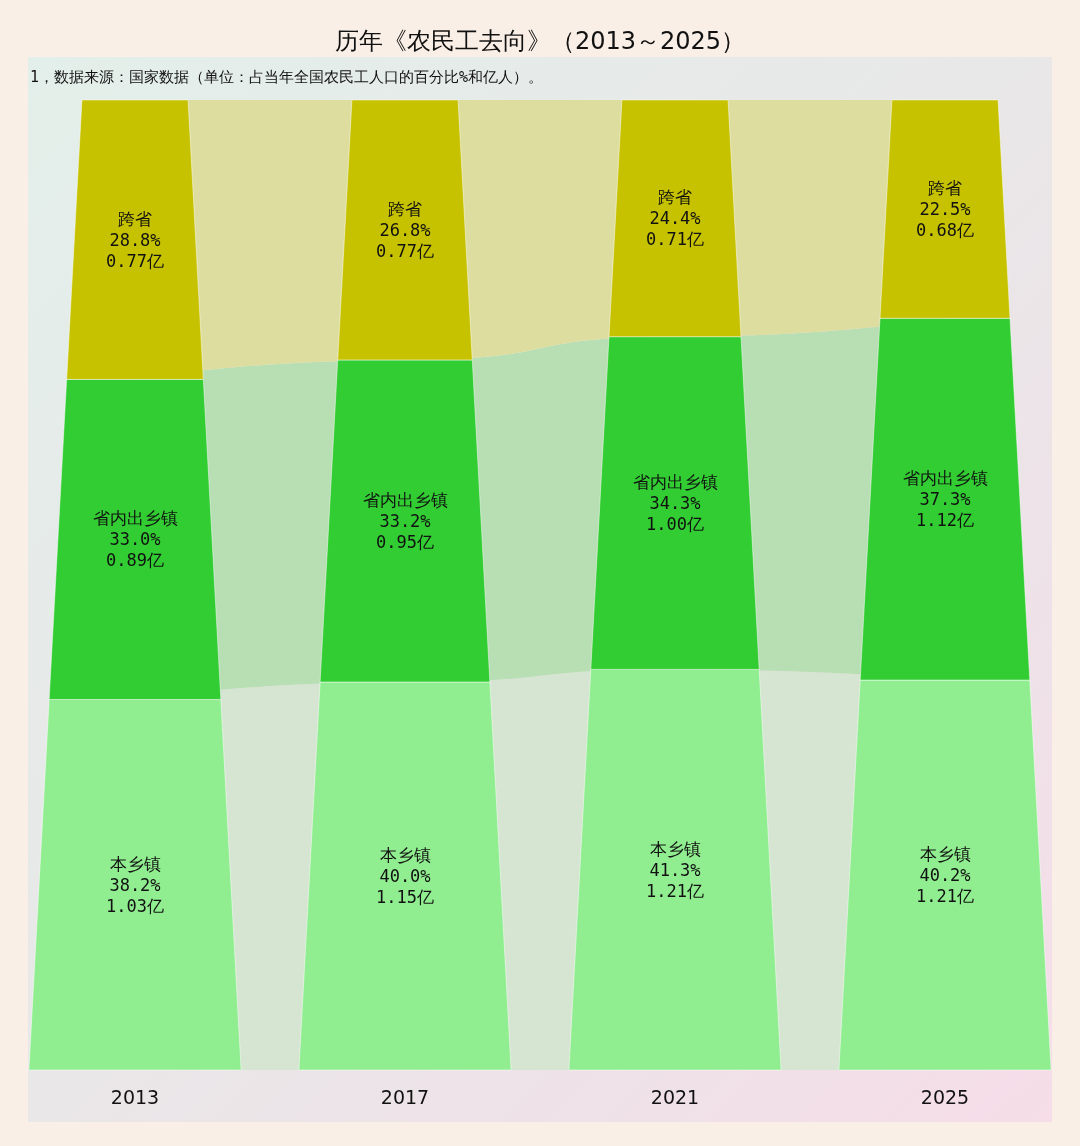 This screenshot has height=1146, width=1080. What do you see at coordinates (135, 250) in the screenshot?
I see `data-label: 28.8% 0.77亿` at bounding box center [135, 250].